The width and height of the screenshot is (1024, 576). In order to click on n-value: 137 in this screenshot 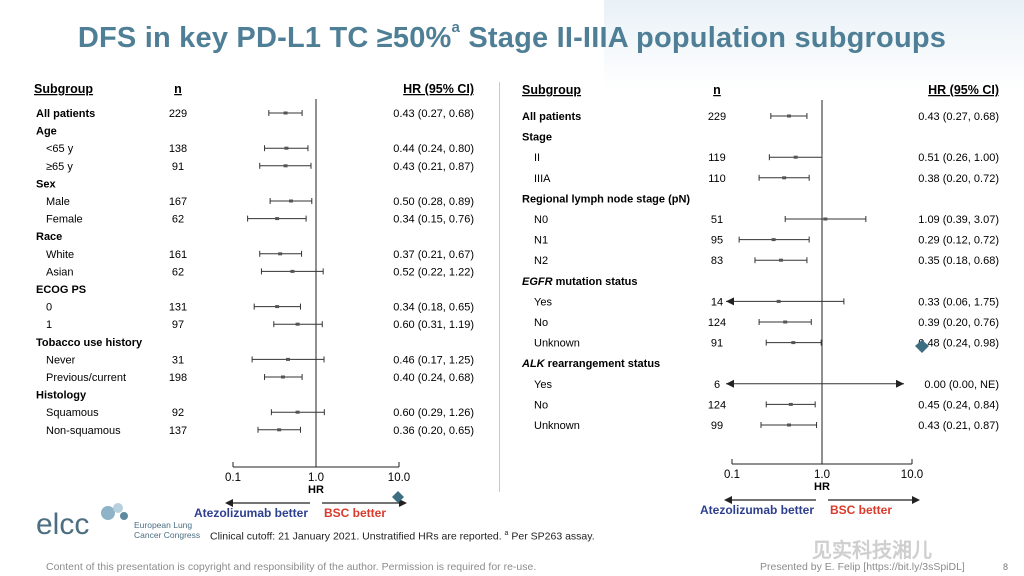, I will do `click(178, 431)`.